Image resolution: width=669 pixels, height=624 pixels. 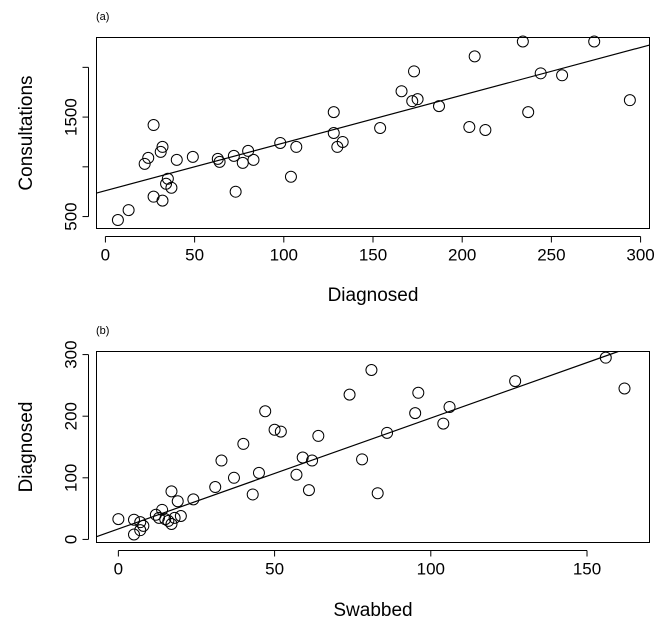 I want to click on panel-b-y-tick-label: 200, so click(x=71, y=416).